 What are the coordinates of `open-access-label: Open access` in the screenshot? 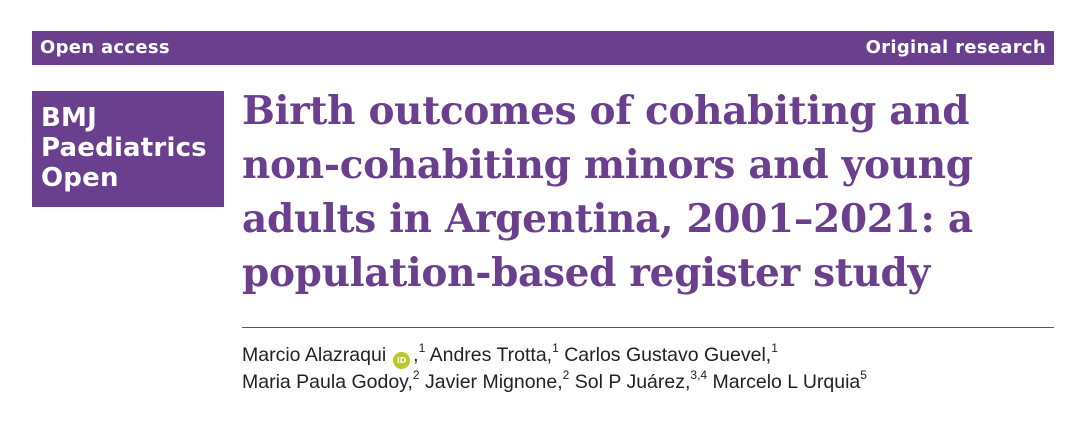 It's located at (105, 47).